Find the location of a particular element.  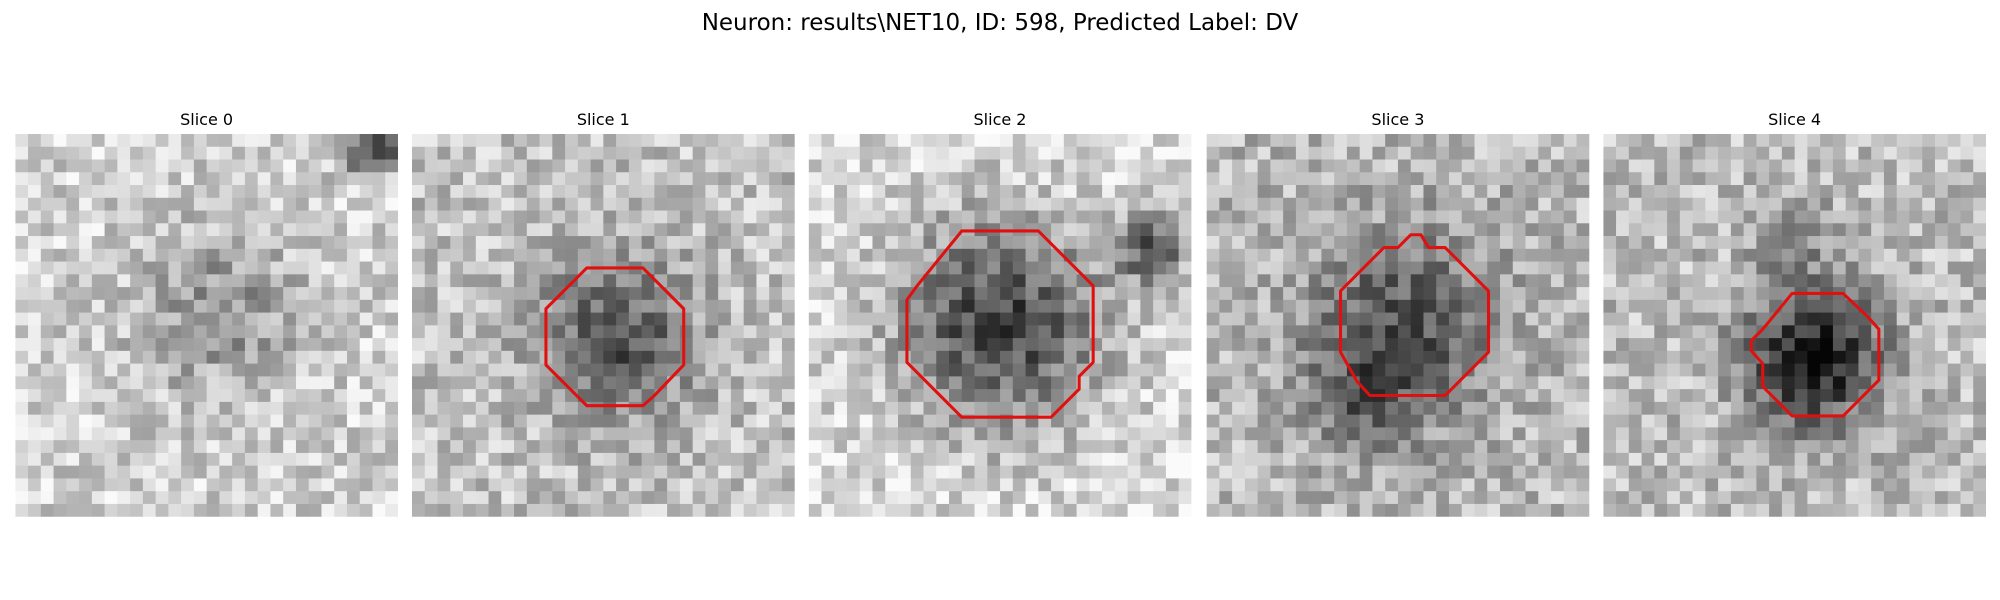

panel-title: Slice 1 is located at coordinates (603, 119).